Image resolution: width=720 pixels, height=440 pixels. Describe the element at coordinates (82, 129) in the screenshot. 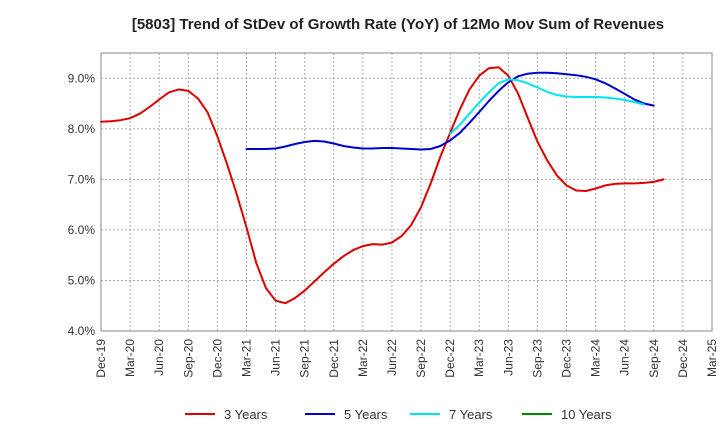

I see `y-tick-label: 8.0%` at that location.